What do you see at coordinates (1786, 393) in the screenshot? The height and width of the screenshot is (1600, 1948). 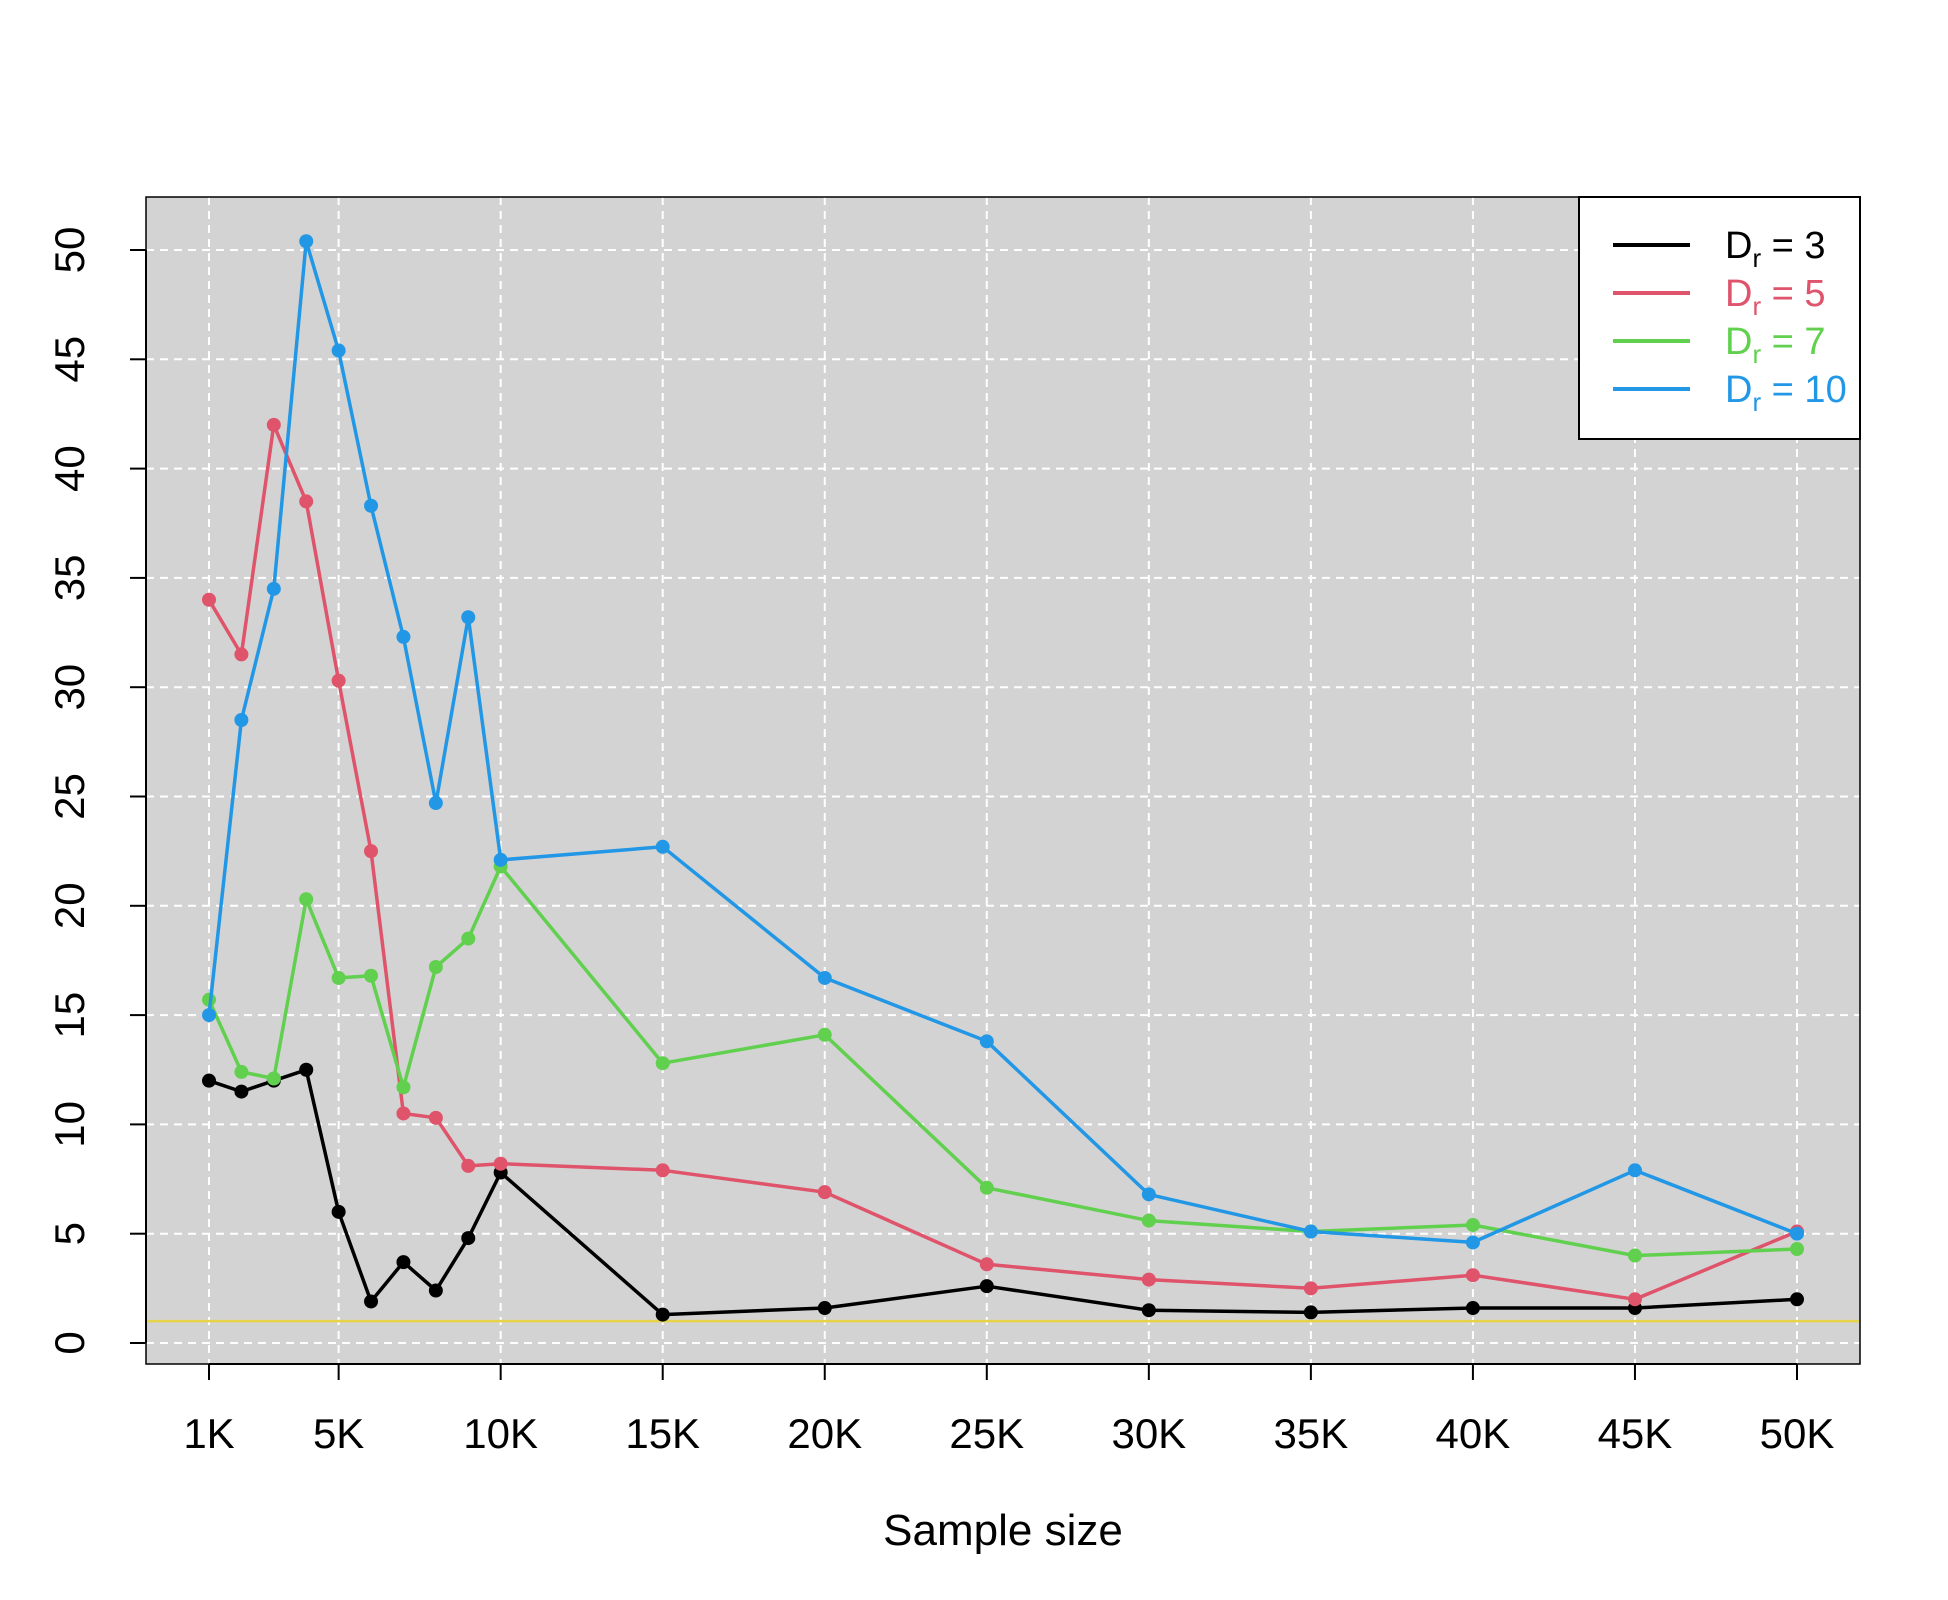 I see `legend-label: Dr = 10` at bounding box center [1786, 393].